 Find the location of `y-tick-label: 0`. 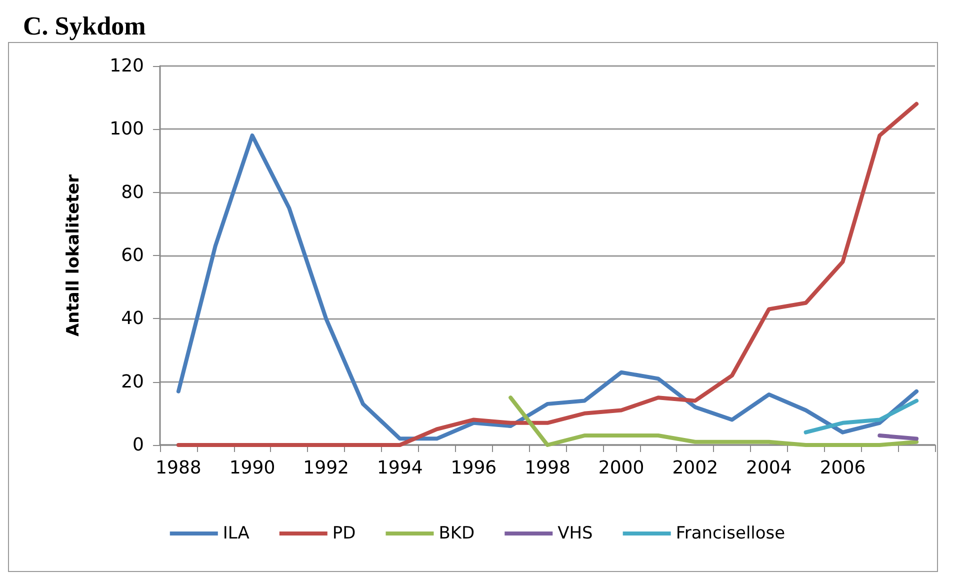

y-tick-label: 0 is located at coordinates (138, 445).